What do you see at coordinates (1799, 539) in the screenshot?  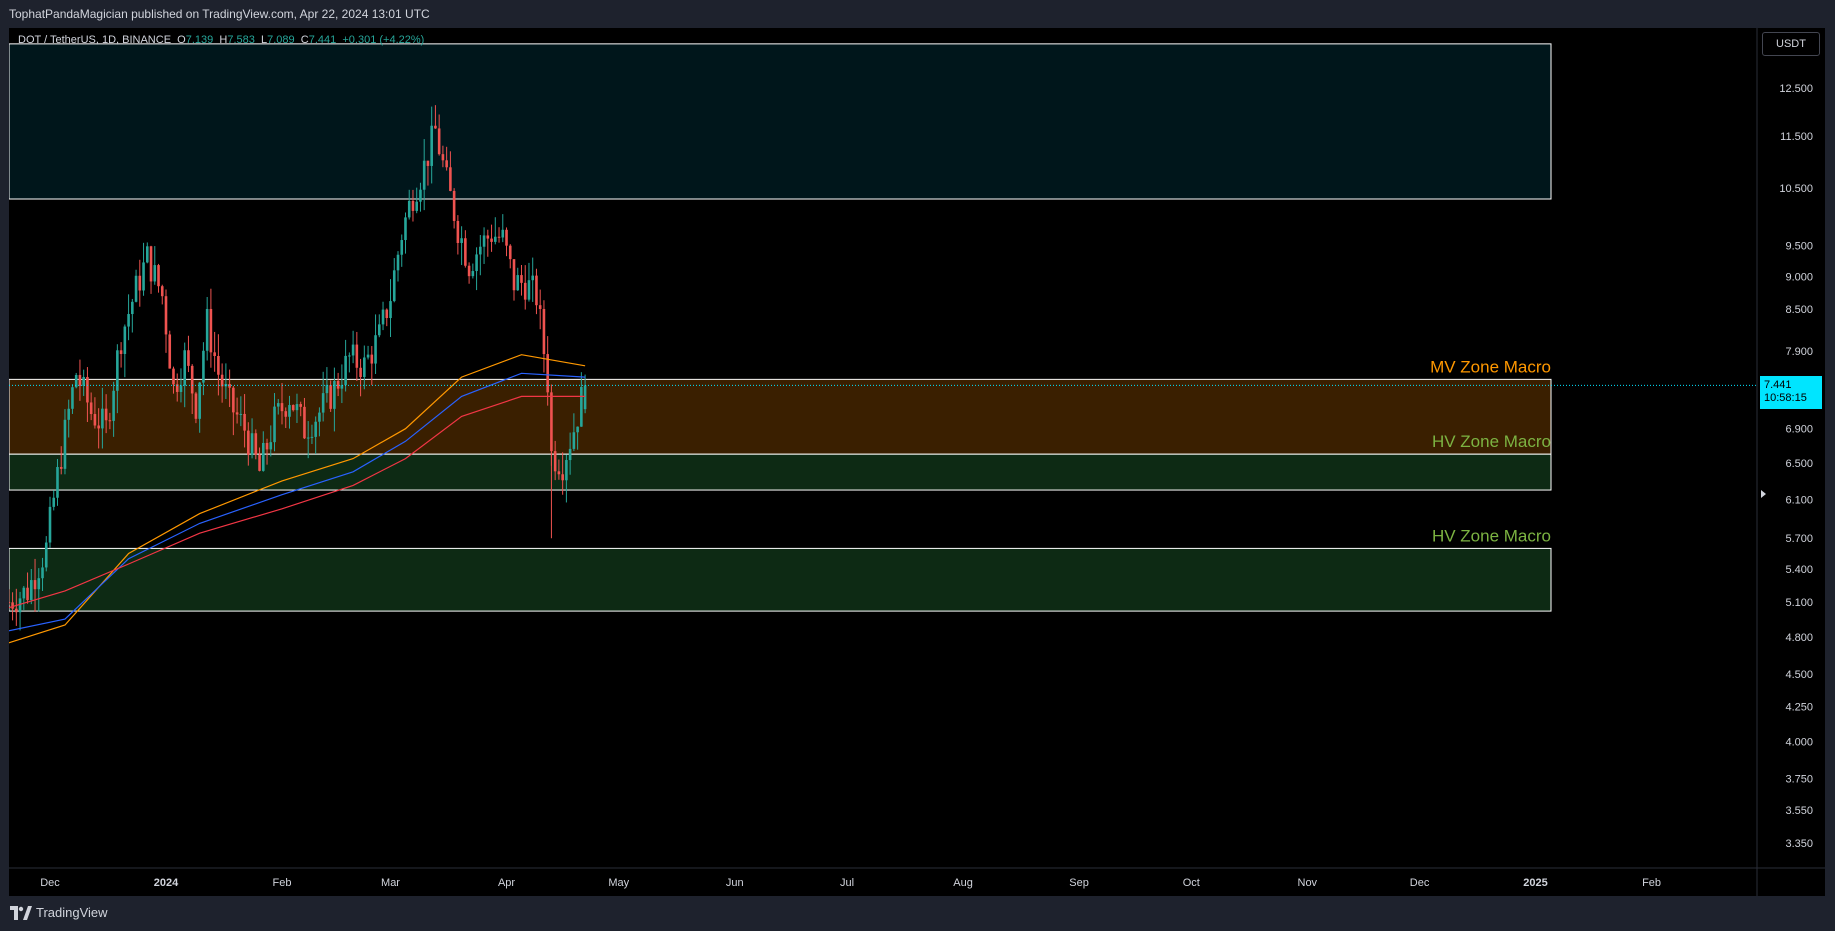 I see `price-tick-label: 5.700` at bounding box center [1799, 539].